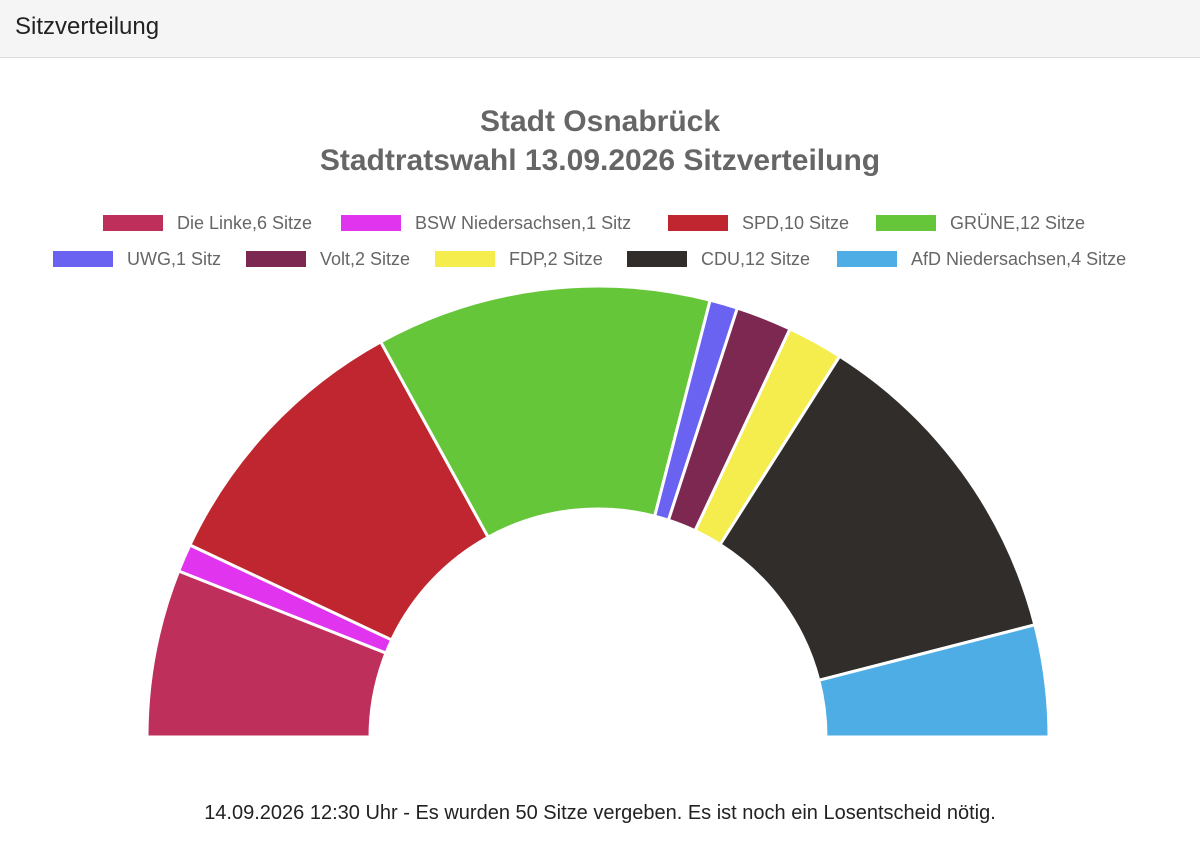 This screenshot has width=1200, height=858. What do you see at coordinates (87, 26) in the screenshot?
I see `panel-title: Sitzverteilung` at bounding box center [87, 26].